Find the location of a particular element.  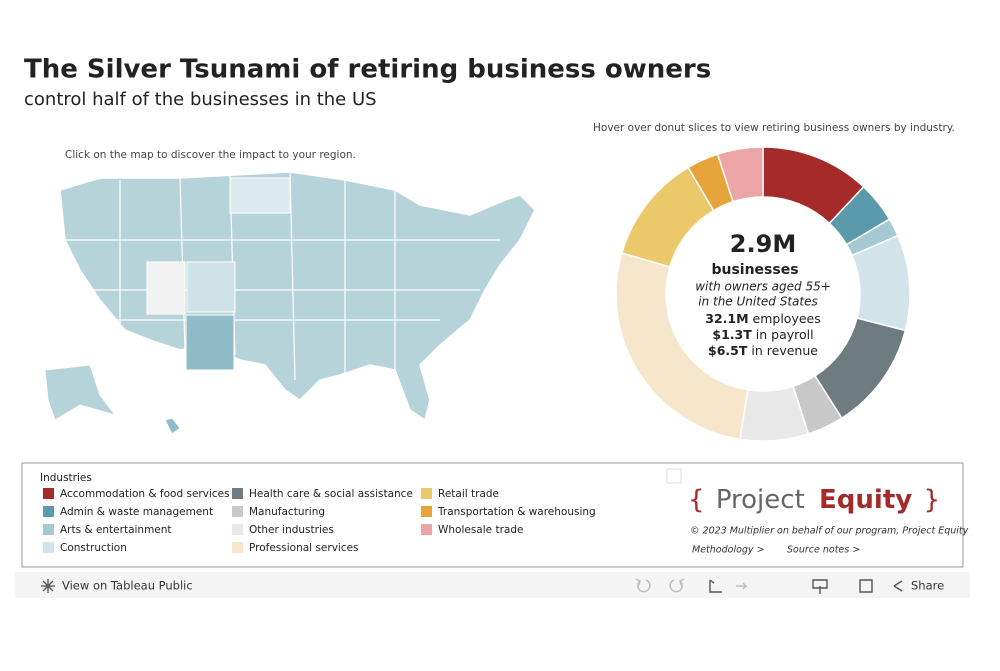

toolbar is located at coordinates (492, 585).